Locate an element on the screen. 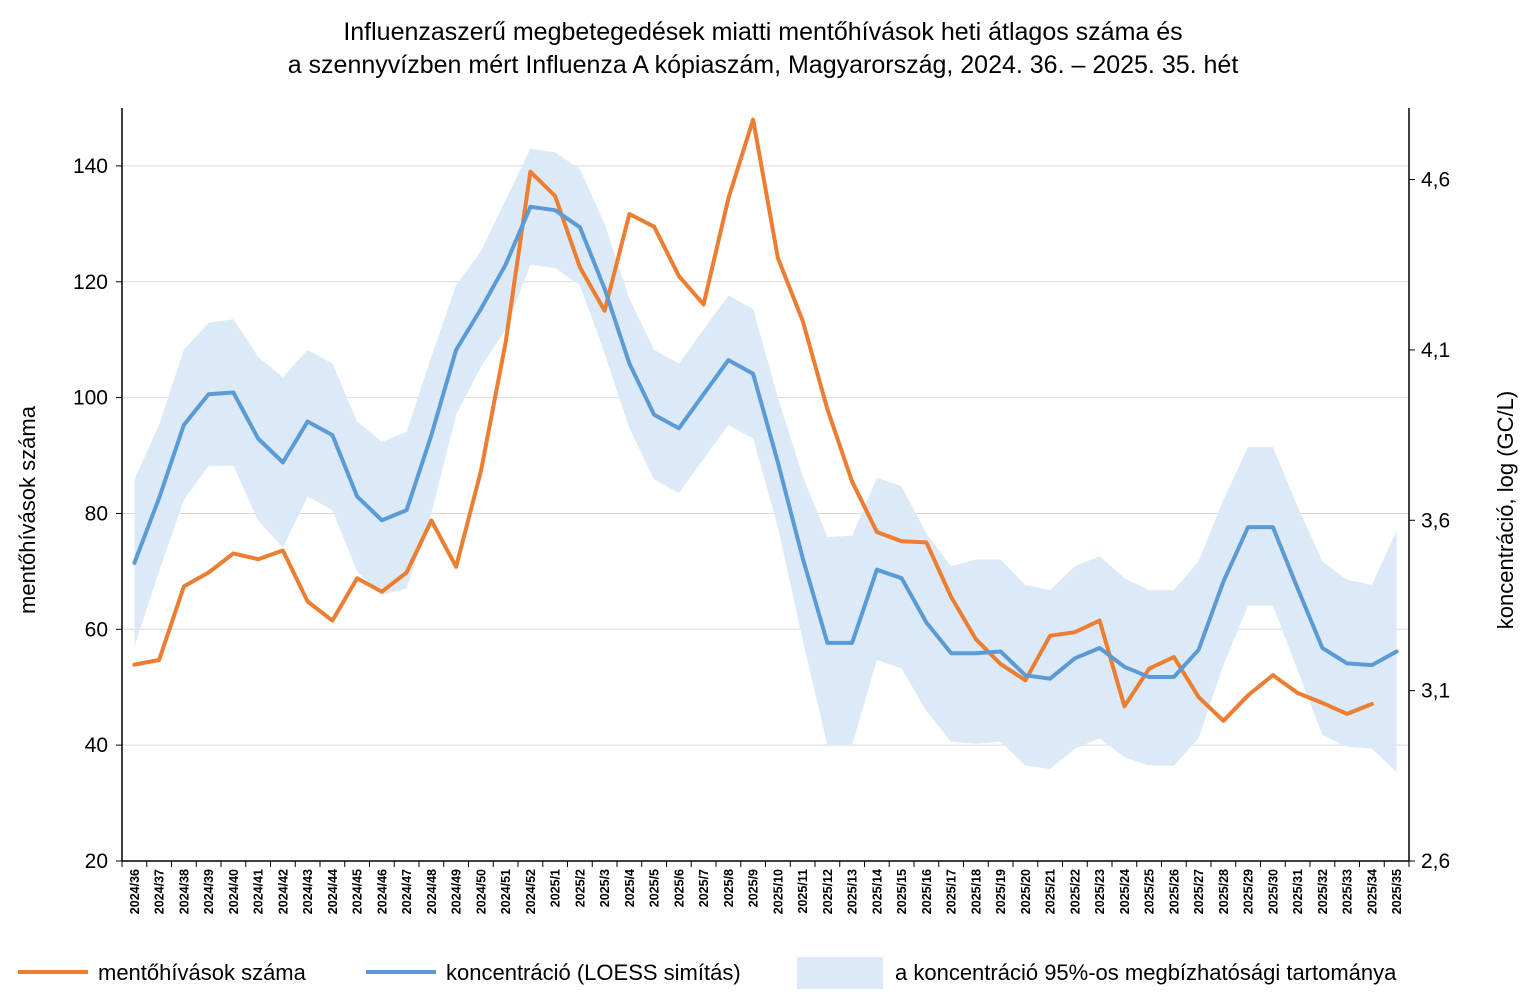 Image resolution: width=1526 pixels, height=1002 pixels. x-tick-label: 2024/41 is located at coordinates (259, 891).